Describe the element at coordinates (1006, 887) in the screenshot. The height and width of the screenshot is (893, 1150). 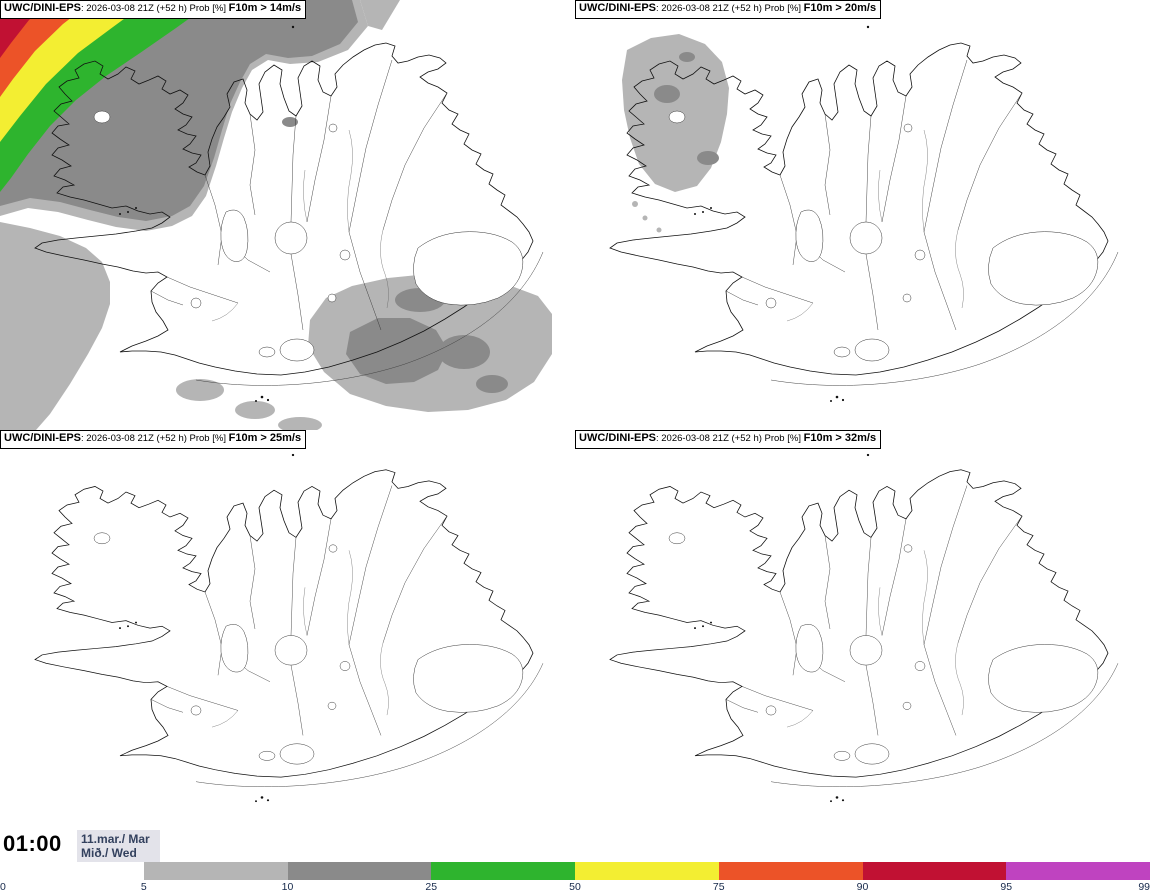
I see `colorbar-tick-label: 95` at that location.